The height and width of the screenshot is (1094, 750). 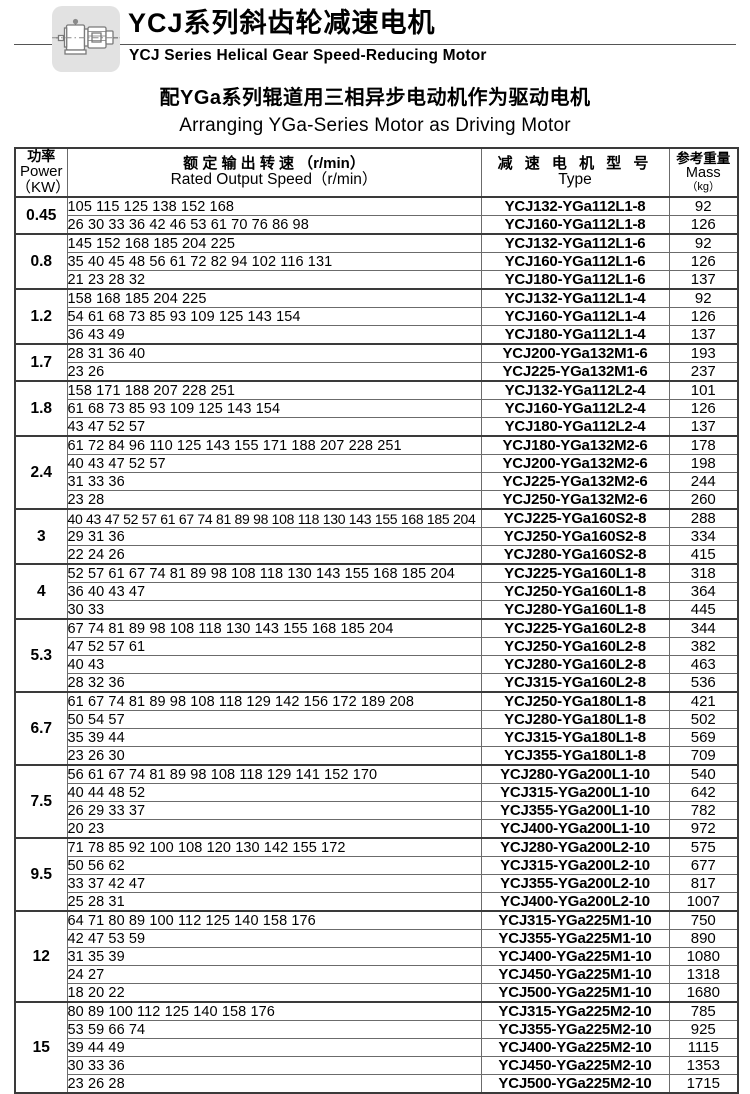 I want to click on cell-type: YCJ315-YGa160L2-8, so click(x=575, y=683).